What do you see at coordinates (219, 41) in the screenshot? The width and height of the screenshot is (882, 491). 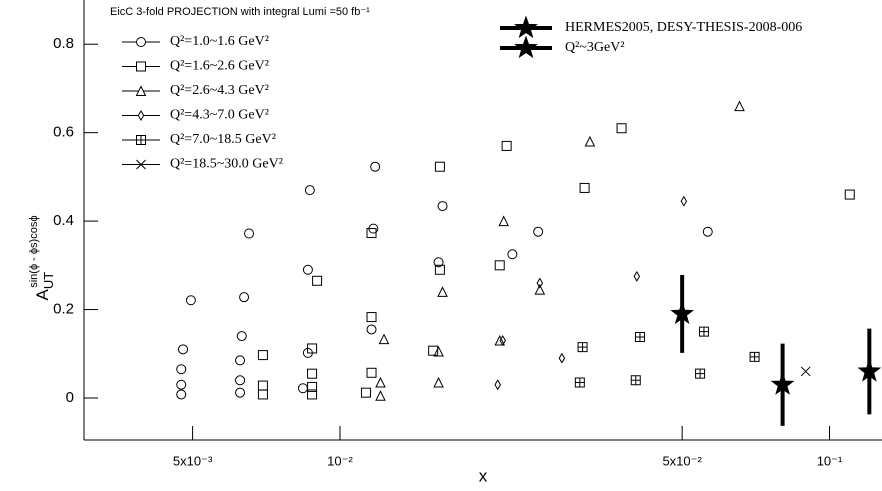 I see `legend-label: Q²=1.0~1.6 GeV²` at bounding box center [219, 41].